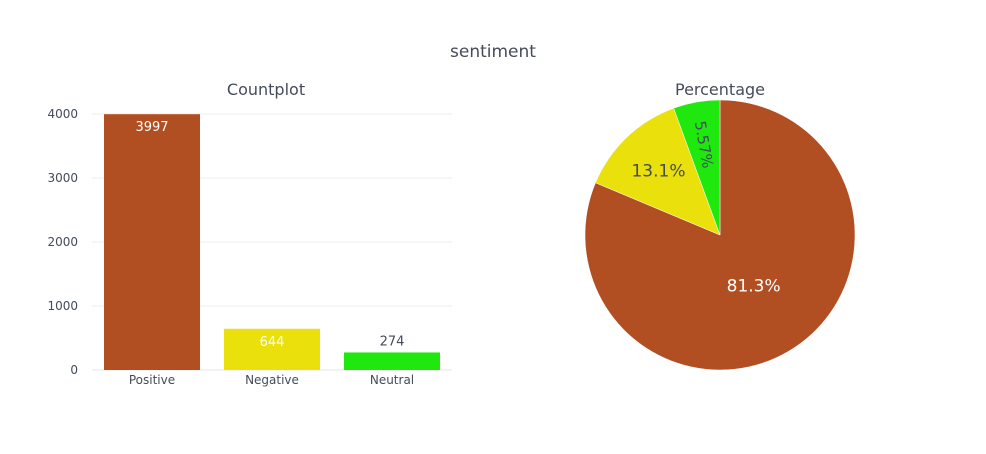 Image resolution: width=986 pixels, height=454 pixels. Describe the element at coordinates (754, 287) in the screenshot. I see `pie-slice-label: 81.3%` at that location.